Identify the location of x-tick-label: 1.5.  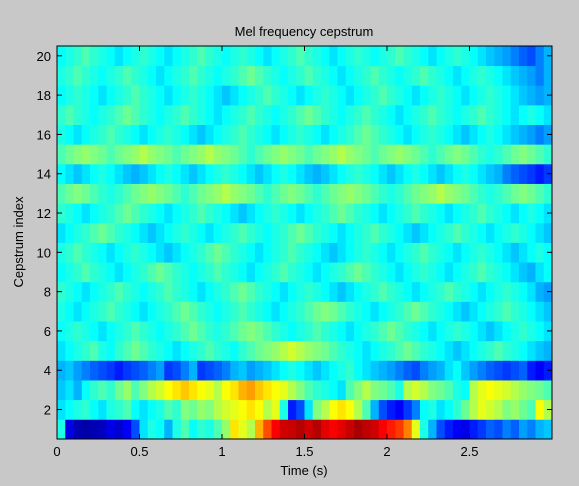
(304, 451).